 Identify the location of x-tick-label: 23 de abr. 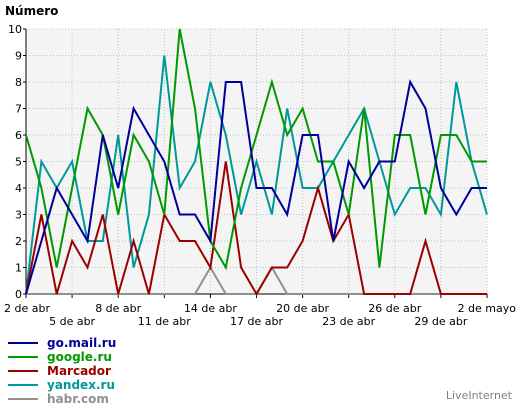
(348, 321).